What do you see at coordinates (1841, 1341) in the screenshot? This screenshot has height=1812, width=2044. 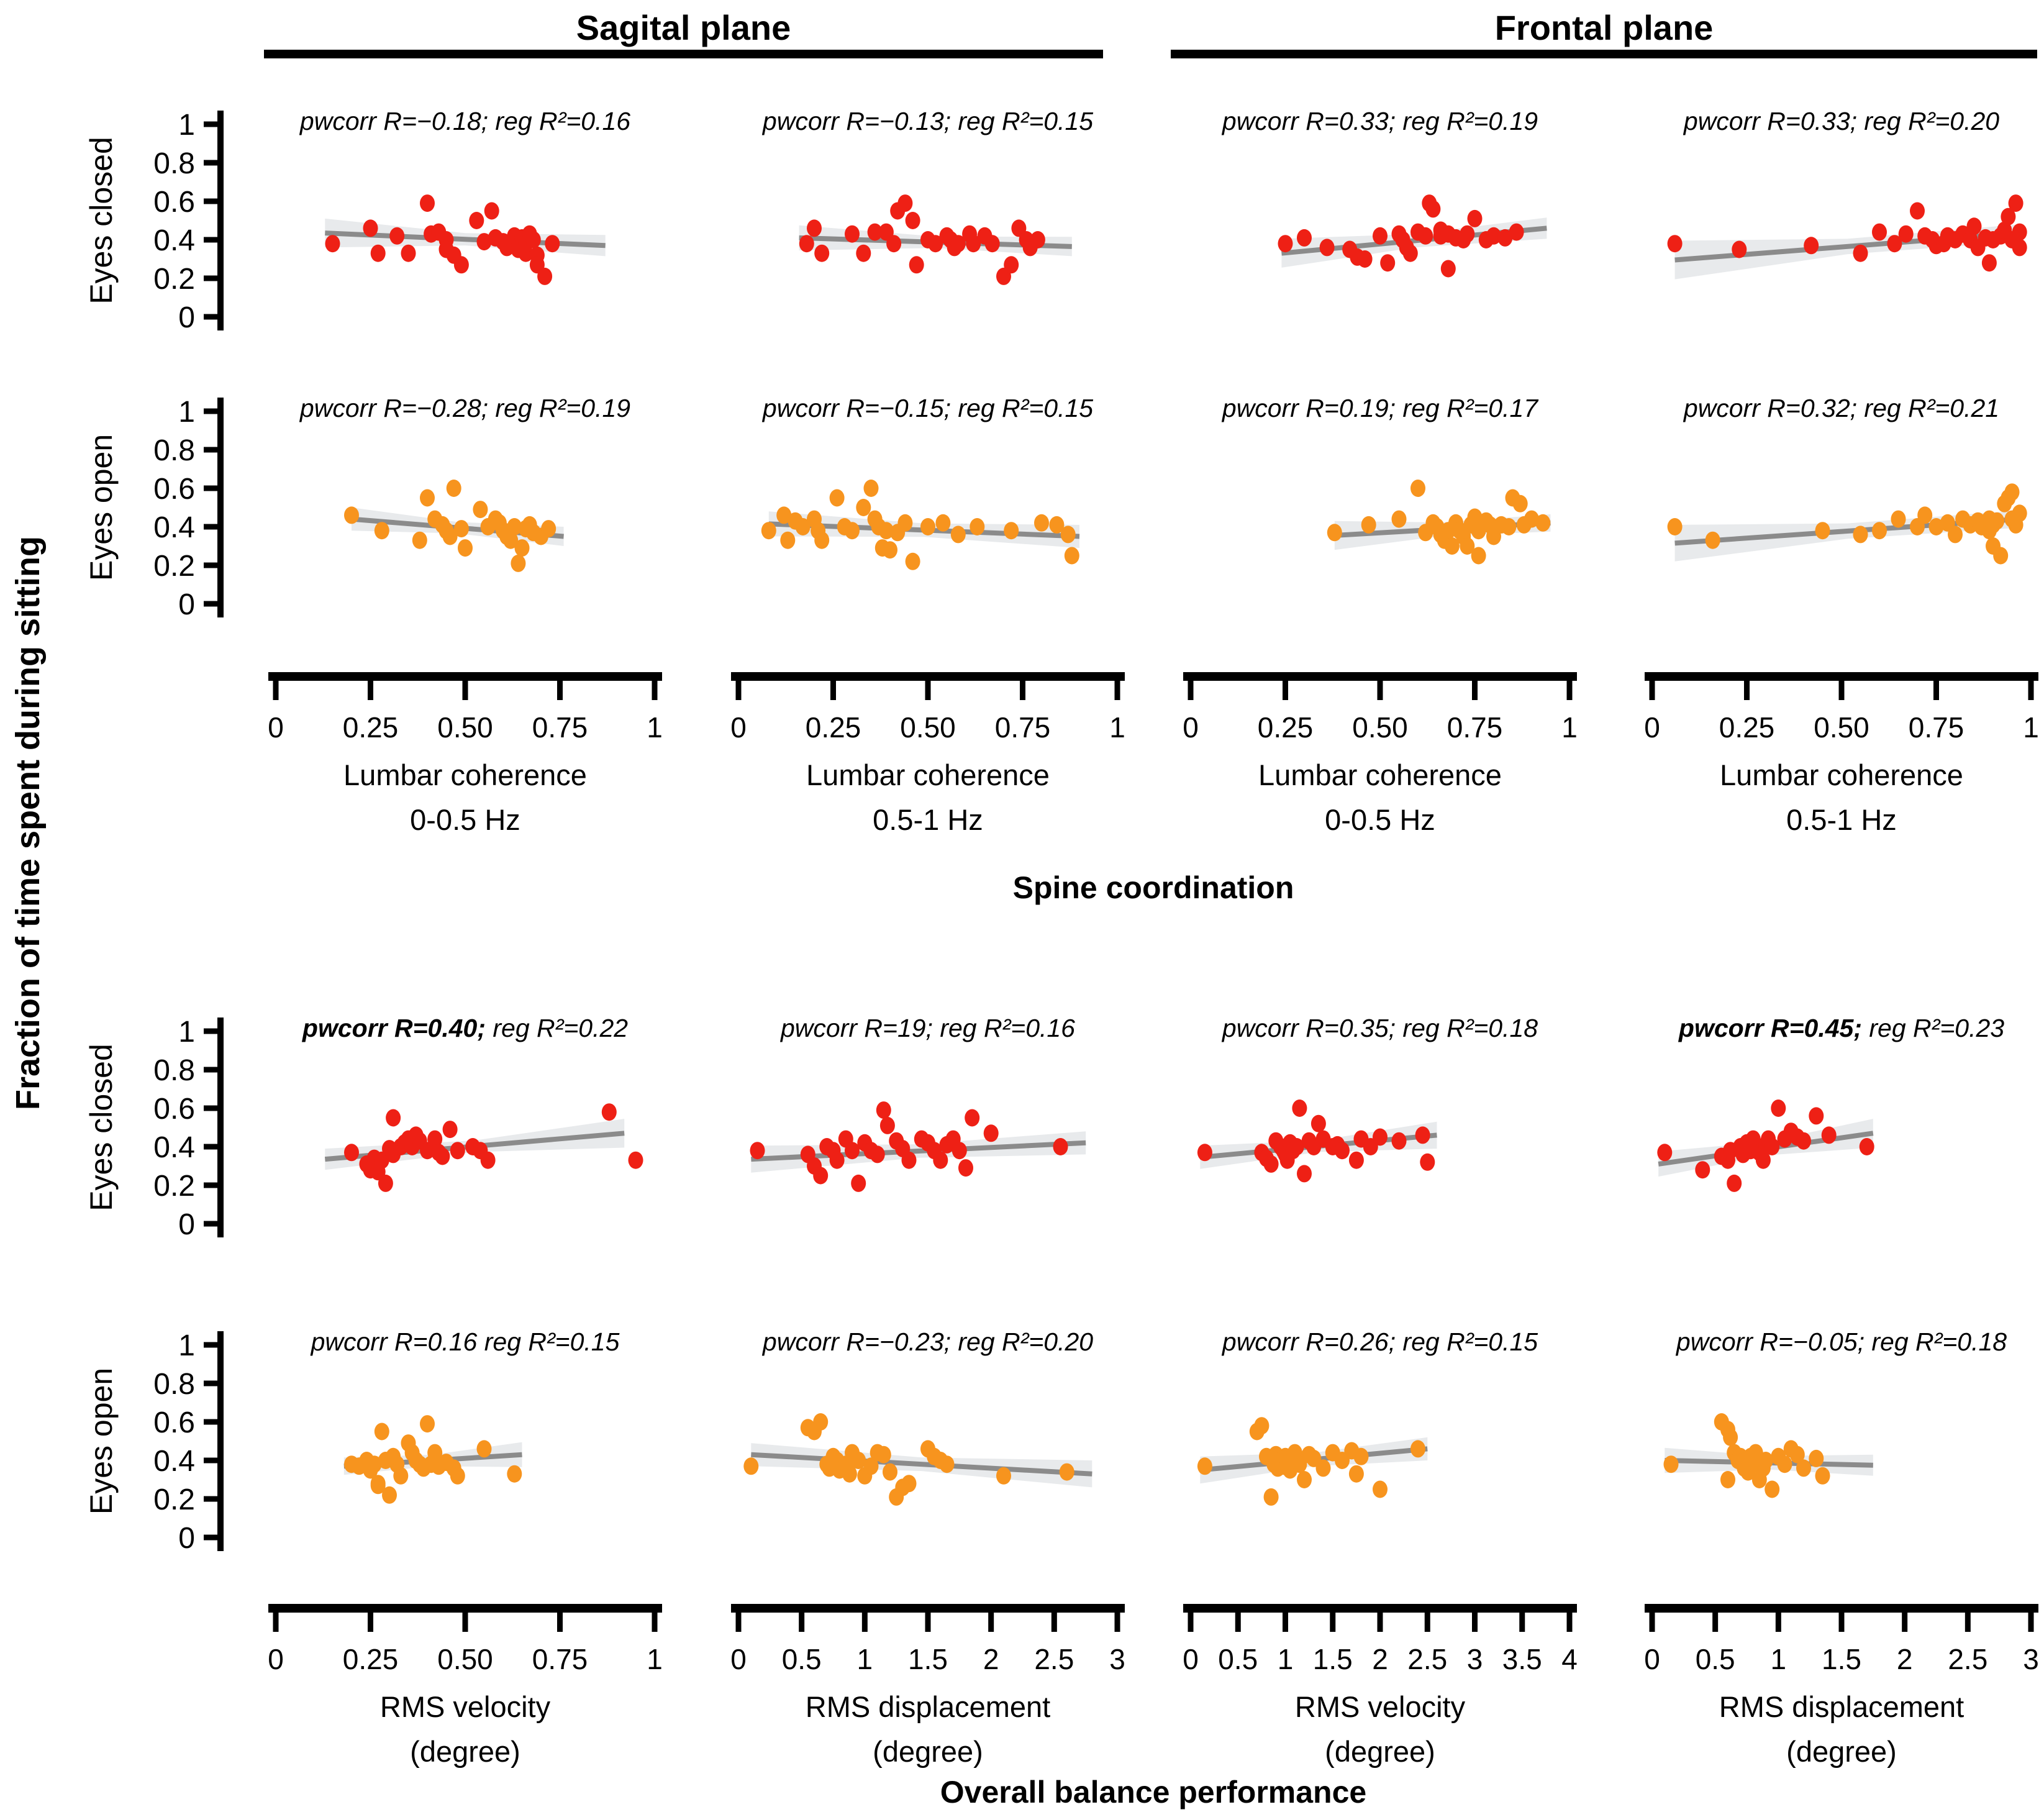 I see `annotation-text: pwcorr R=−0.05; reg R²=0.18` at bounding box center [1841, 1341].